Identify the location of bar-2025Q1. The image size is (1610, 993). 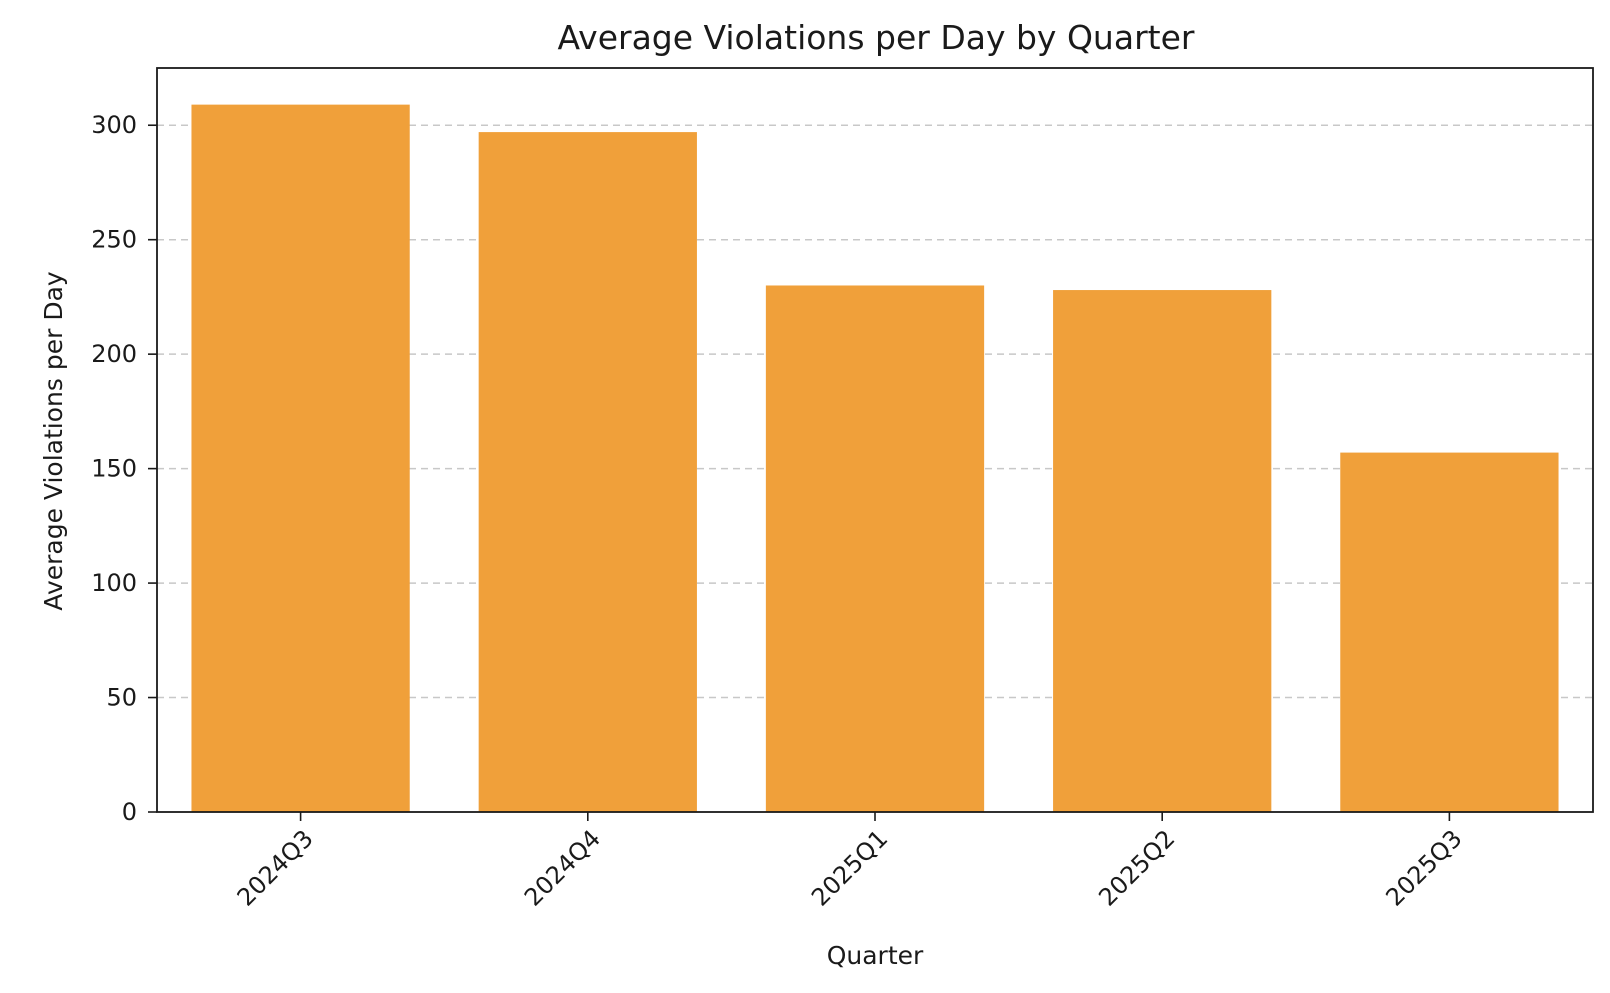
(875, 548).